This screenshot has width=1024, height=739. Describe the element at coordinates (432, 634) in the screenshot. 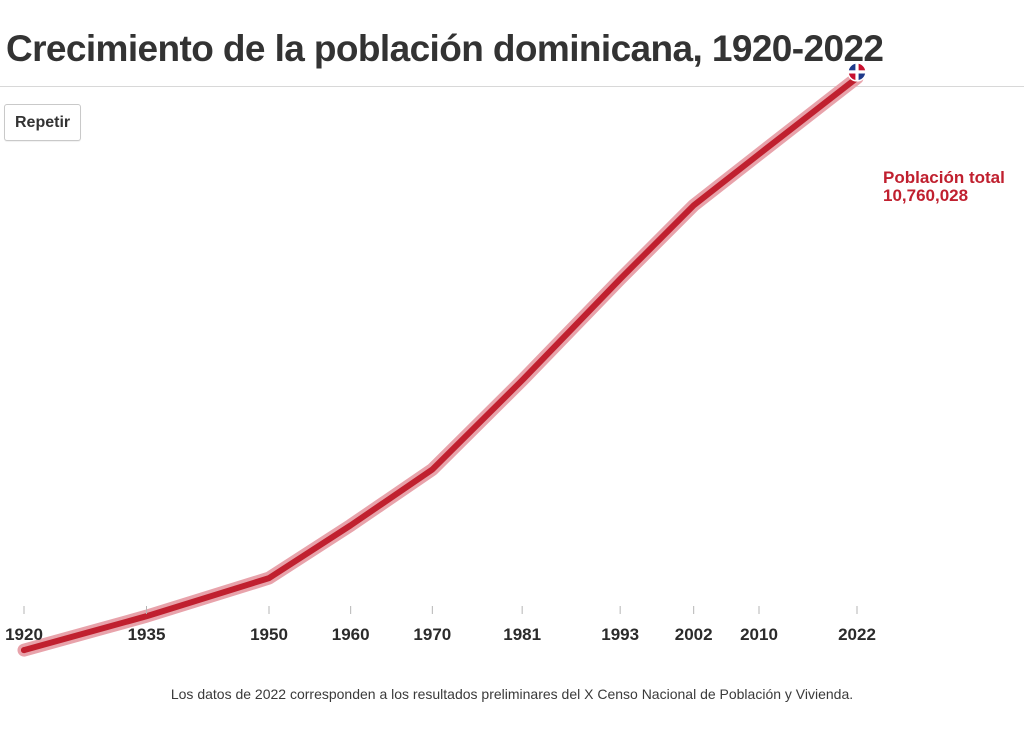

I see `x-tick-label: 1970` at that location.